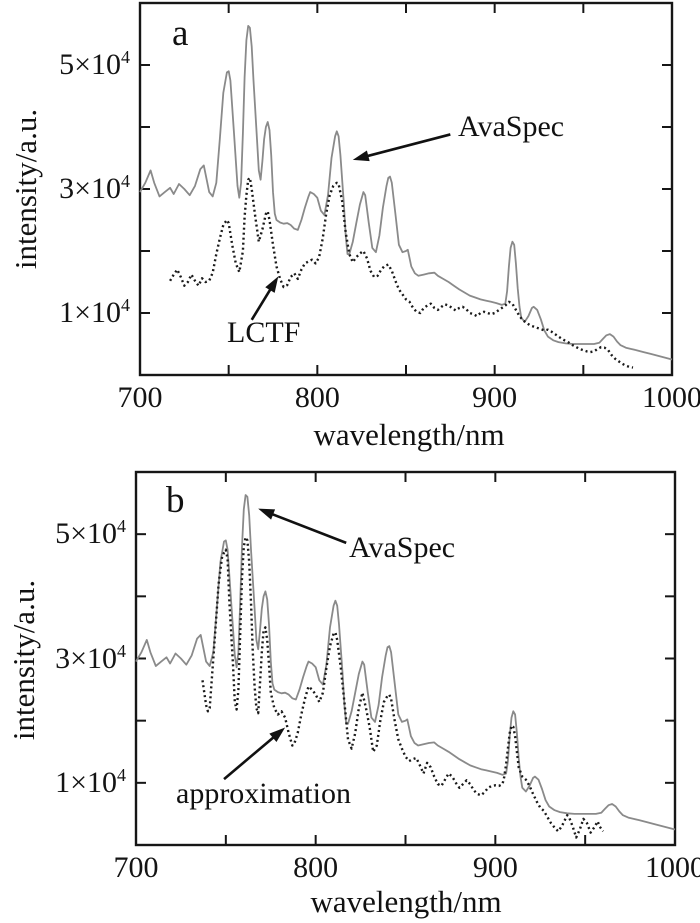 Image resolution: width=700 pixels, height=923 pixels. What do you see at coordinates (402, 547) in the screenshot?
I see `annotation-avaspec-panel-b: AvaSpec` at bounding box center [402, 547].